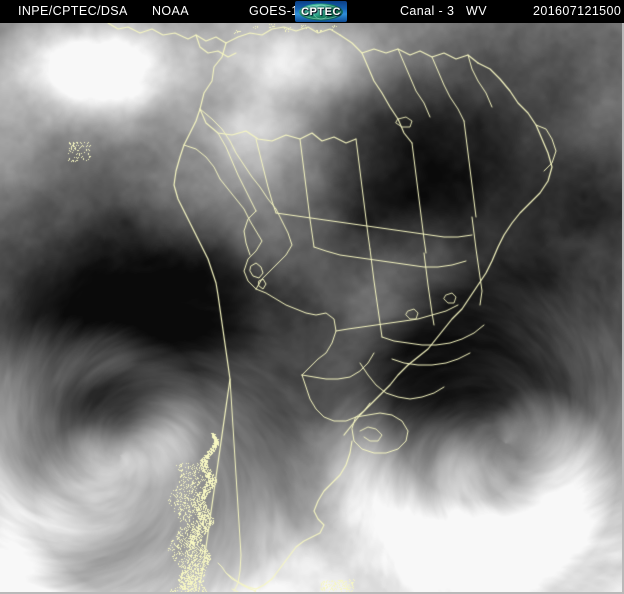 This screenshot has width=624, height=594. I want to click on header-channel-label: Canal - 3, so click(427, 11).